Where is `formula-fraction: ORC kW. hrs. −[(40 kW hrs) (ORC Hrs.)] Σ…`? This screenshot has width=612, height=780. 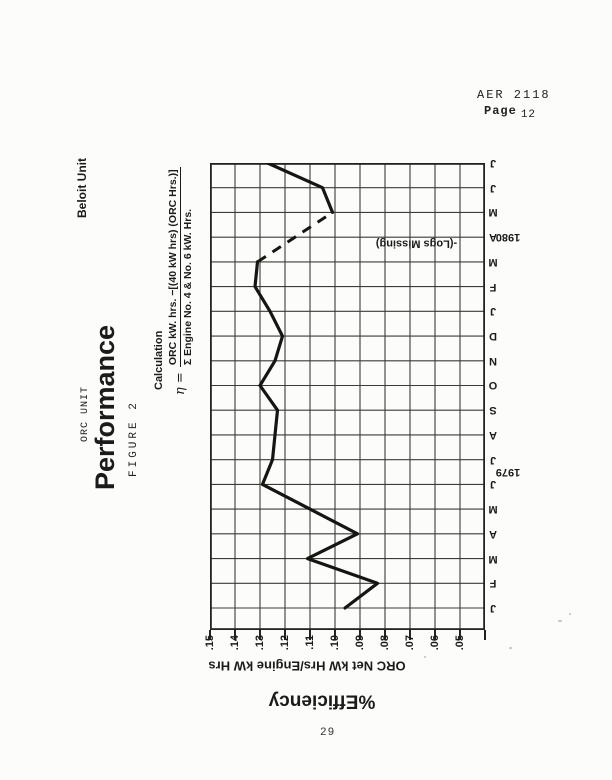 formula-fraction: ORC kW. hrs. −[(40 kW hrs) (ORC Hrs.)] Σ… is located at coordinates (180, 267).